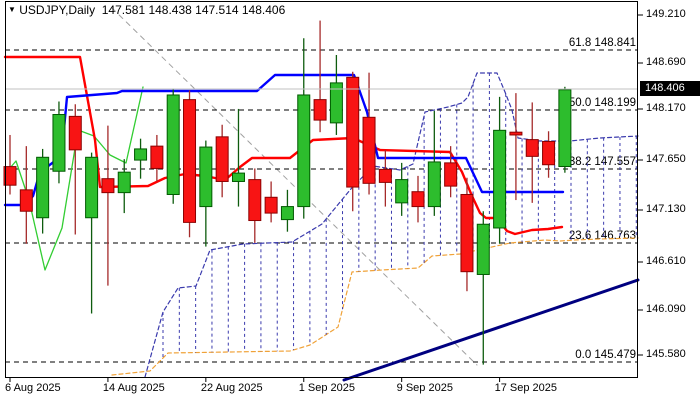 The image size is (700, 400). Describe the element at coordinates (666, 209) in the screenshot. I see `price-axis-label: 147.130` at that location.